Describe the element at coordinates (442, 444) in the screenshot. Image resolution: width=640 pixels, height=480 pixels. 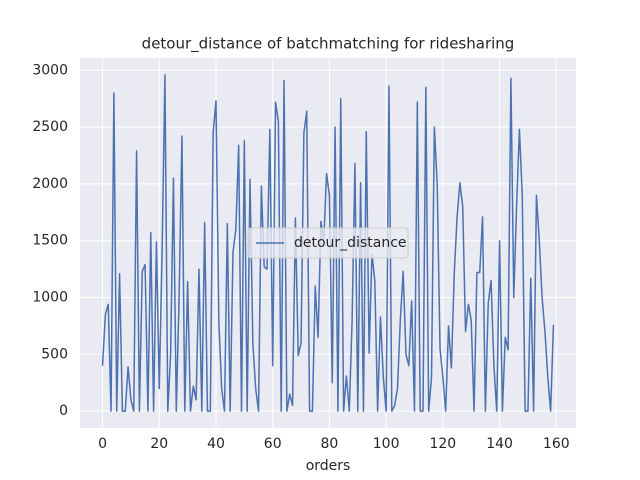
I see `x-tick-label: 120` at that location.